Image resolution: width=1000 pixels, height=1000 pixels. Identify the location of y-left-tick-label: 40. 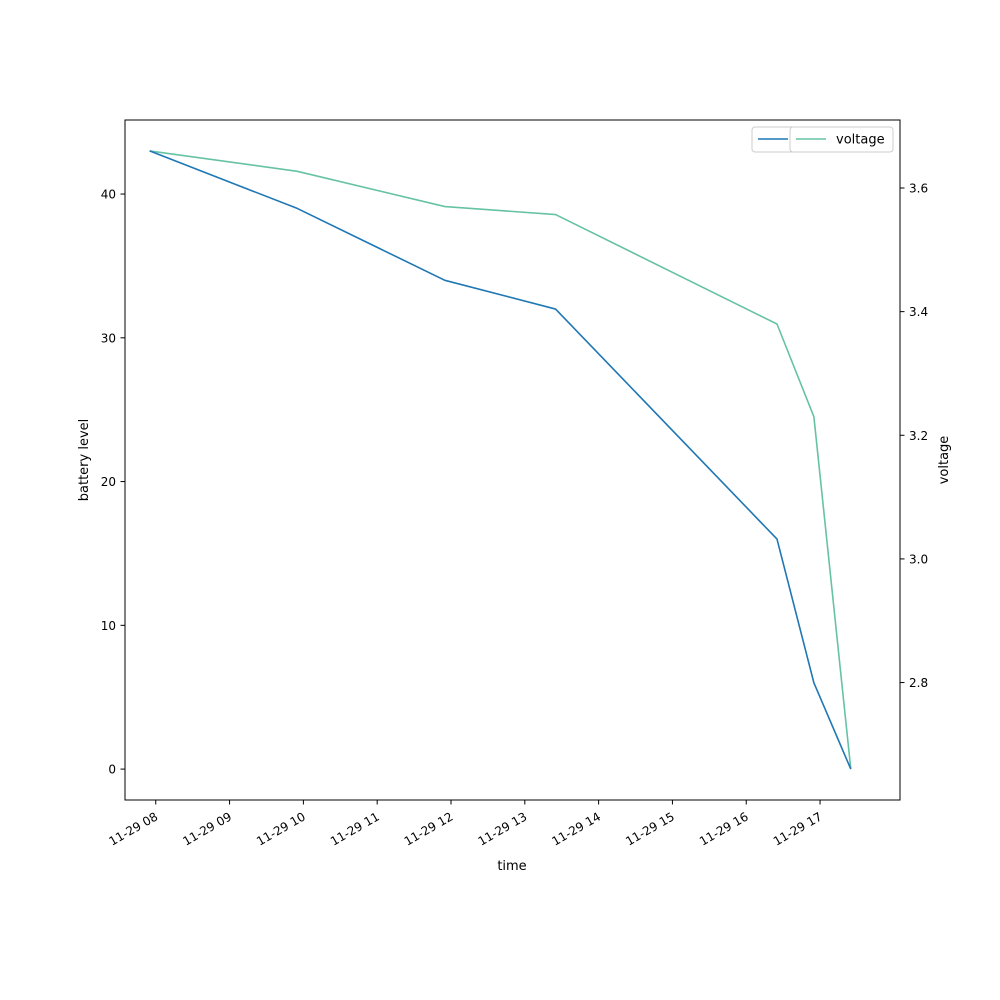
(108, 195).